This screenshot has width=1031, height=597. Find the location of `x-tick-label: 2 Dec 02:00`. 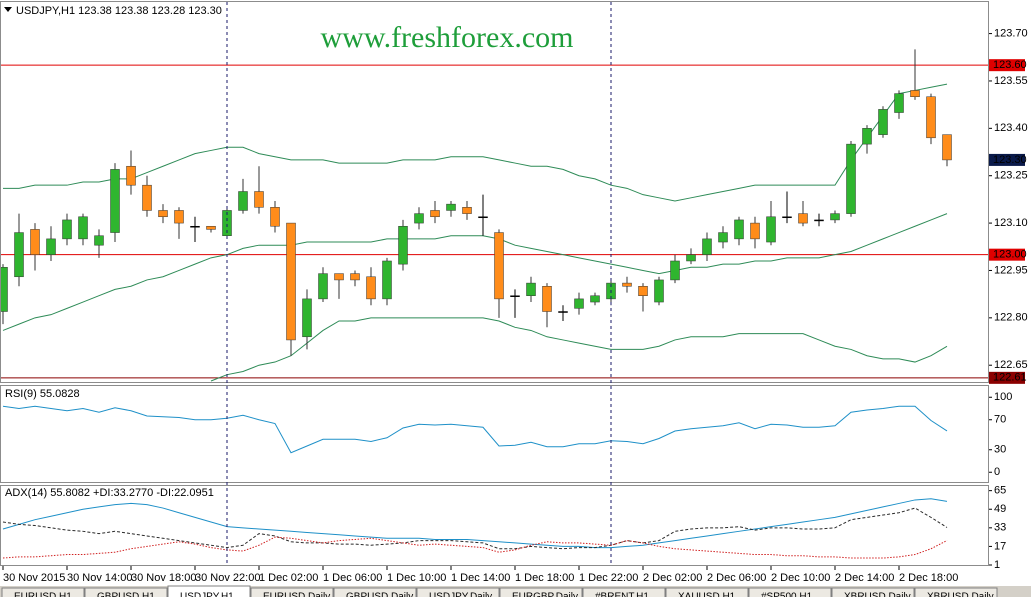

x-tick-label: 2 Dec 02:00 is located at coordinates (672, 578).